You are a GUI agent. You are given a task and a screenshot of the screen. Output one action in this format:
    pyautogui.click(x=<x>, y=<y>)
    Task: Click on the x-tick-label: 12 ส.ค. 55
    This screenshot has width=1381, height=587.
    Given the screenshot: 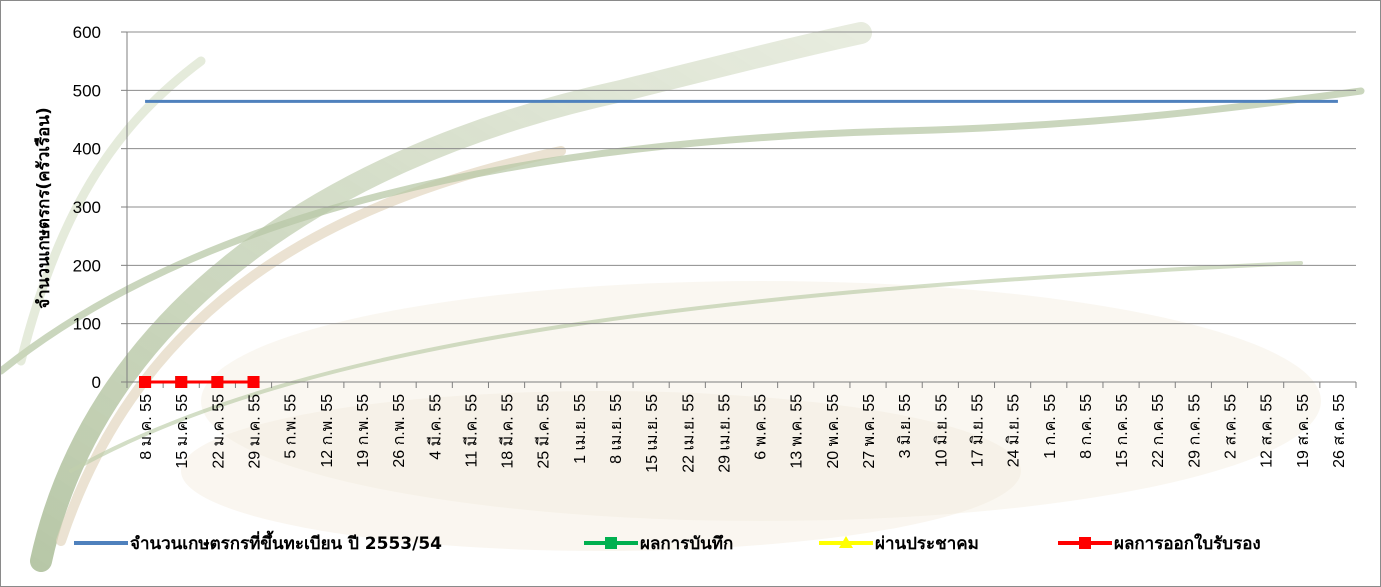 What is the action you would take?
    pyautogui.click(x=1267, y=431)
    